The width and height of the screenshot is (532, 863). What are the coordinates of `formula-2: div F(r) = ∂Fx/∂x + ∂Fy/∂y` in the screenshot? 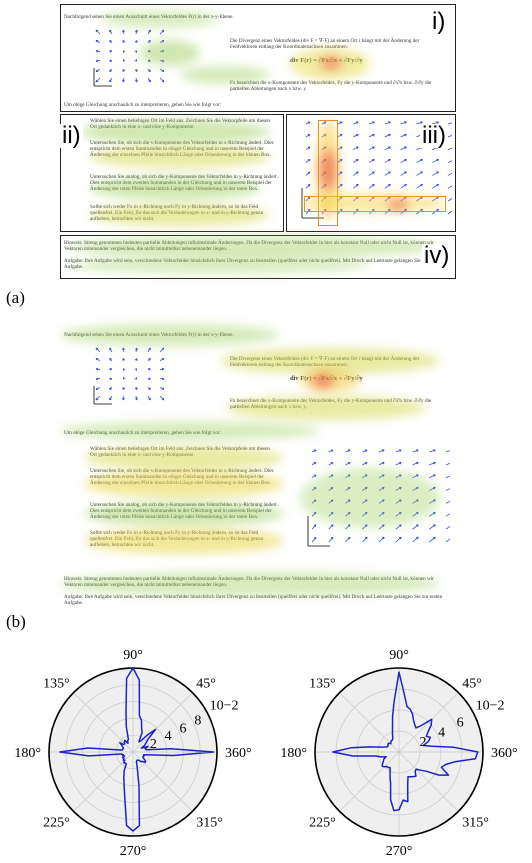 It's located at (326, 378).